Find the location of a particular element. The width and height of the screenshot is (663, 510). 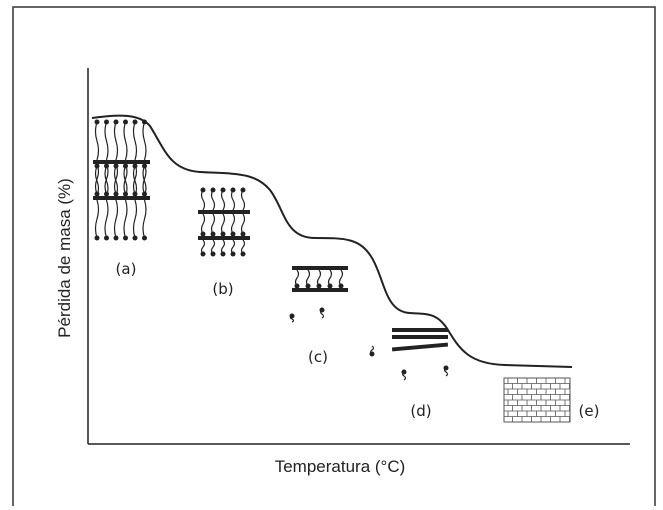

stage-label: (a) is located at coordinates (126, 269).